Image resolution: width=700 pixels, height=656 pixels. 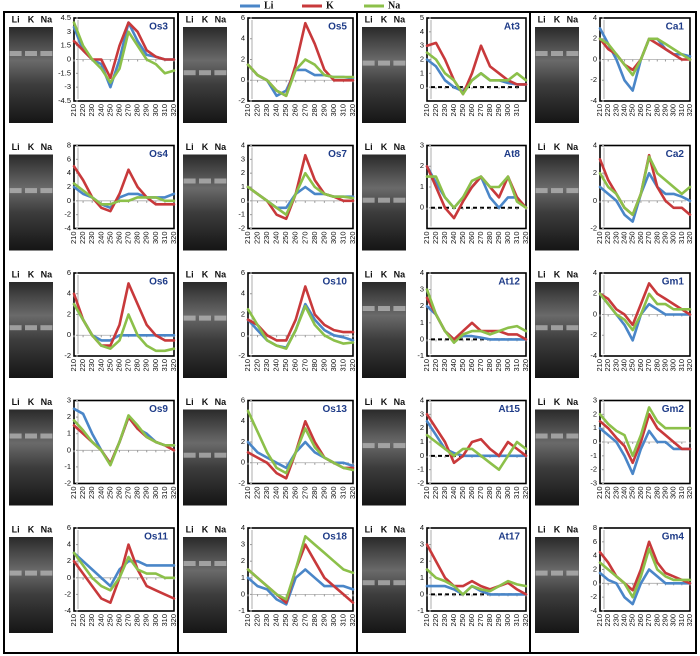 I want to click on y-tick-label: 1.5, so click(x=66, y=45).